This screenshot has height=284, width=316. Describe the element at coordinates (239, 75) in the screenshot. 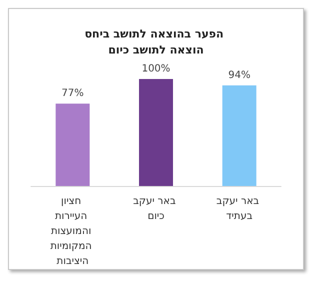

I see `data-label: 94%` at that location.